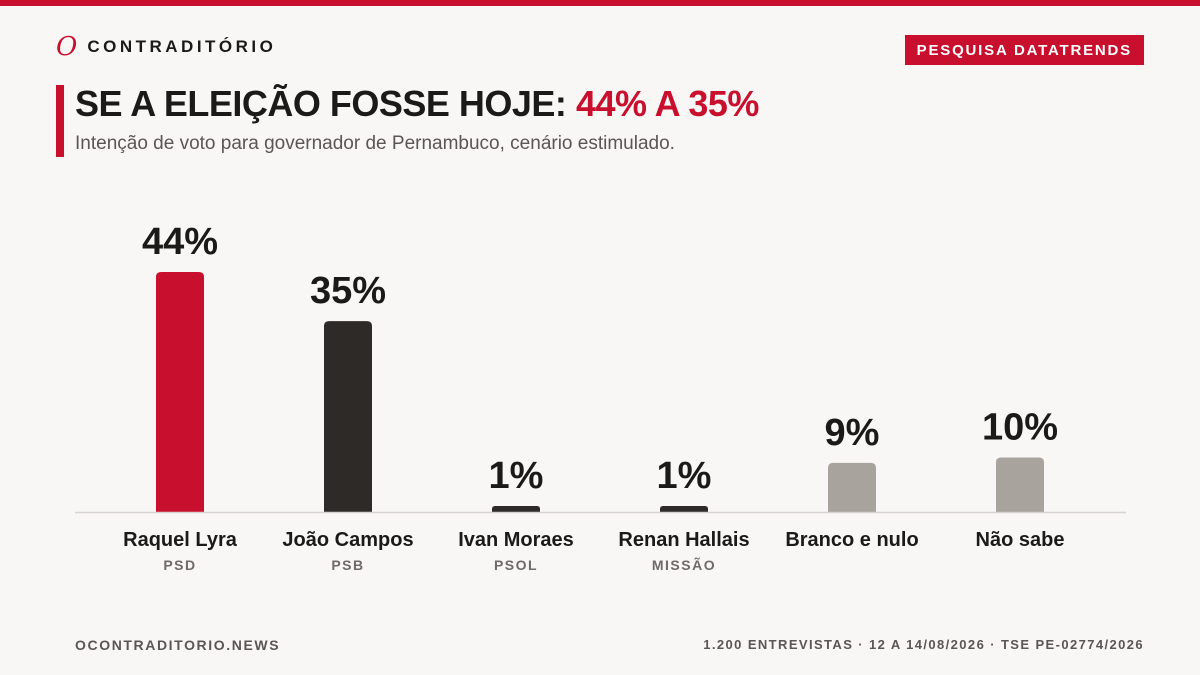 The image size is (1200, 675). Describe the element at coordinates (1020, 427) in the screenshot. I see `data-label: 10%` at that location.